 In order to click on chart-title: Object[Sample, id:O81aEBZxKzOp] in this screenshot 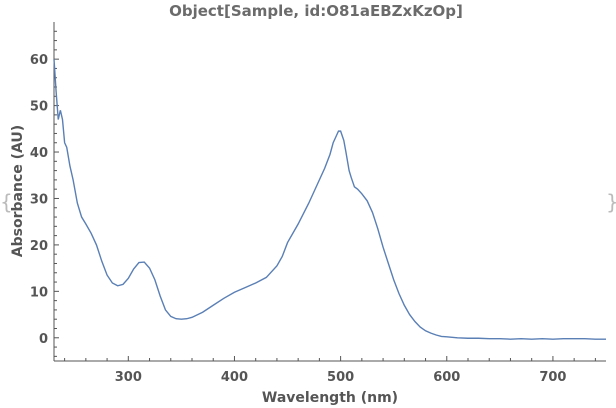, I will do `click(316, 11)`.